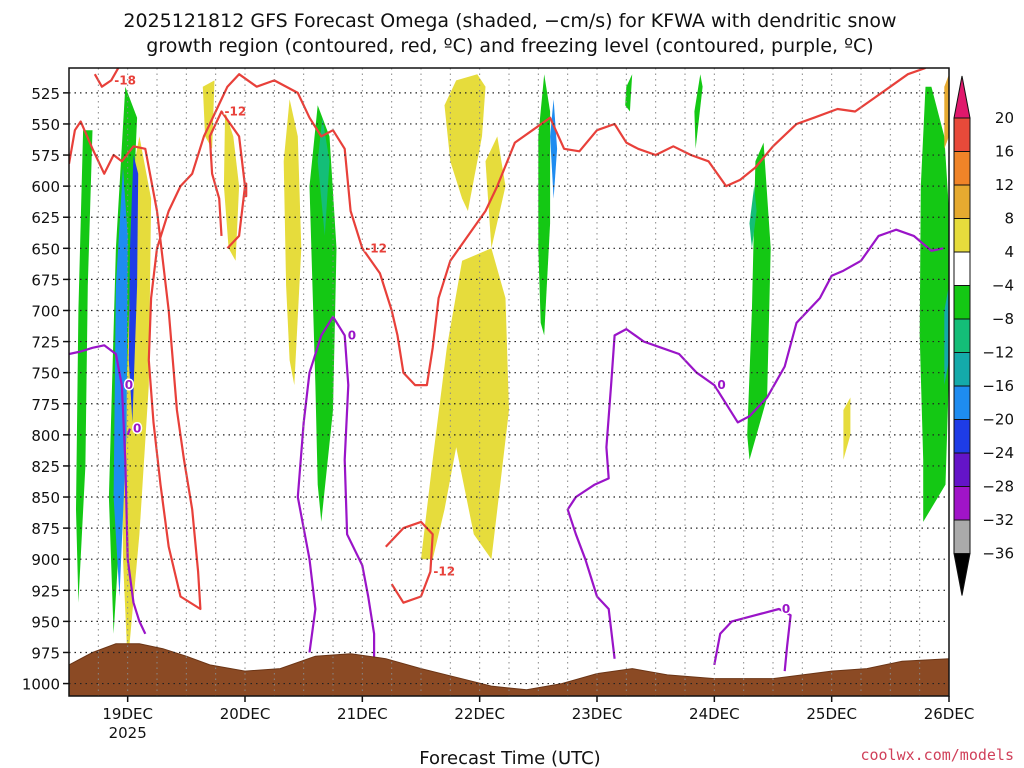  Describe the element at coordinates (45, 94) in the screenshot. I see `y-tick-label-0: 525` at that location.